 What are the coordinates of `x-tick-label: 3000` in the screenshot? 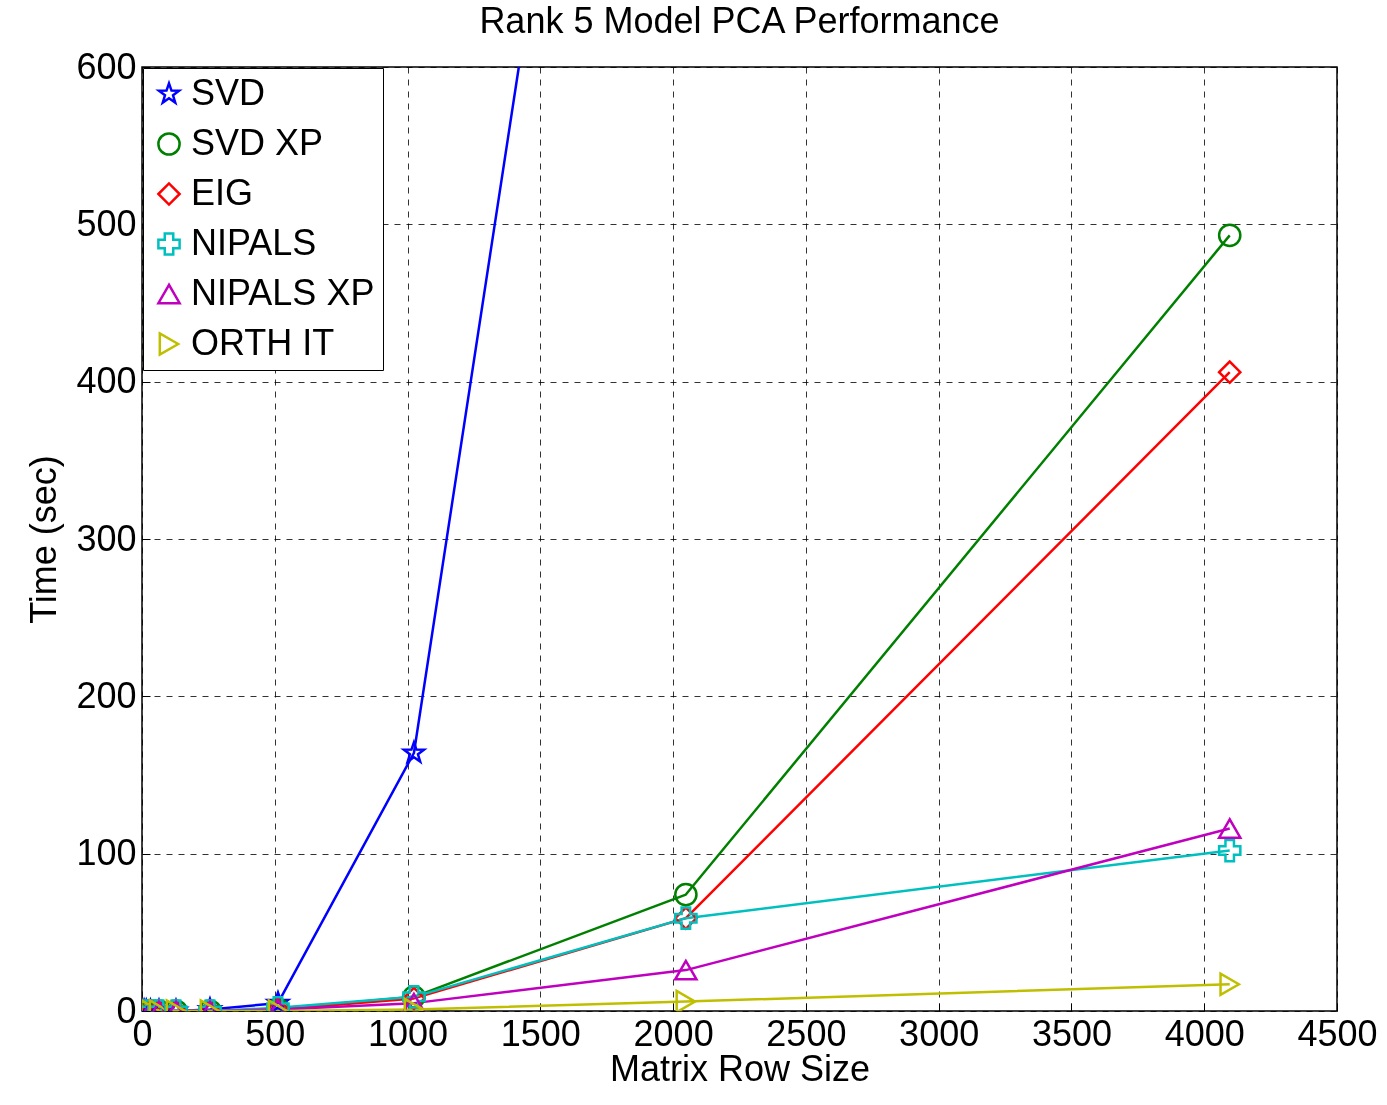 It's located at (939, 1033).